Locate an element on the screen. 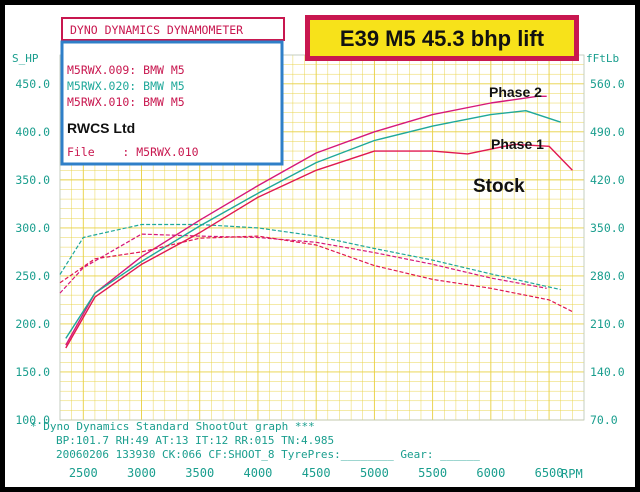  y-left-tick-label: 250.0 is located at coordinates (32, 276).